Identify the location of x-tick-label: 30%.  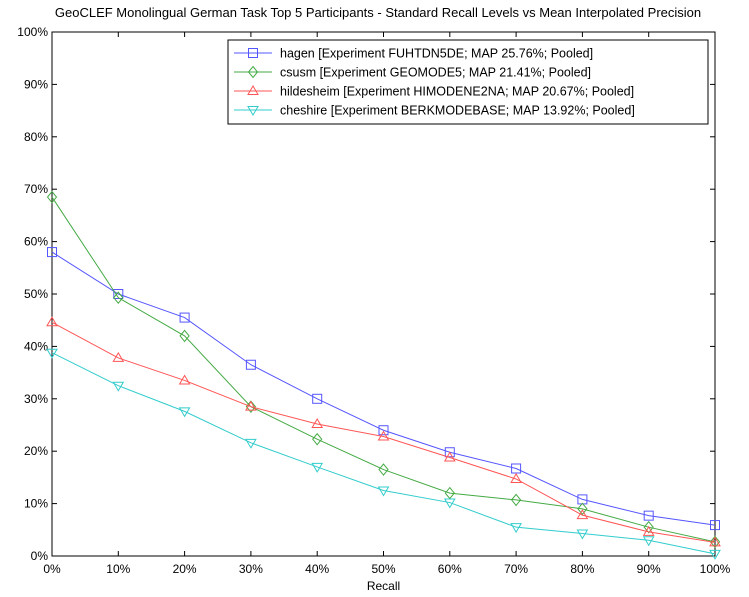
(251, 569).